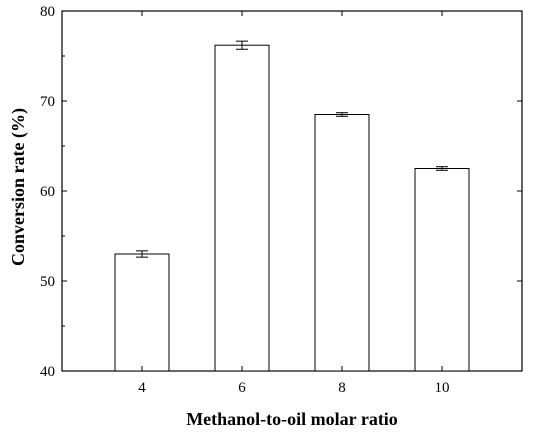 This screenshot has width=550, height=433. Describe the element at coordinates (142, 388) in the screenshot. I see `x-tick-label: 4` at that location.